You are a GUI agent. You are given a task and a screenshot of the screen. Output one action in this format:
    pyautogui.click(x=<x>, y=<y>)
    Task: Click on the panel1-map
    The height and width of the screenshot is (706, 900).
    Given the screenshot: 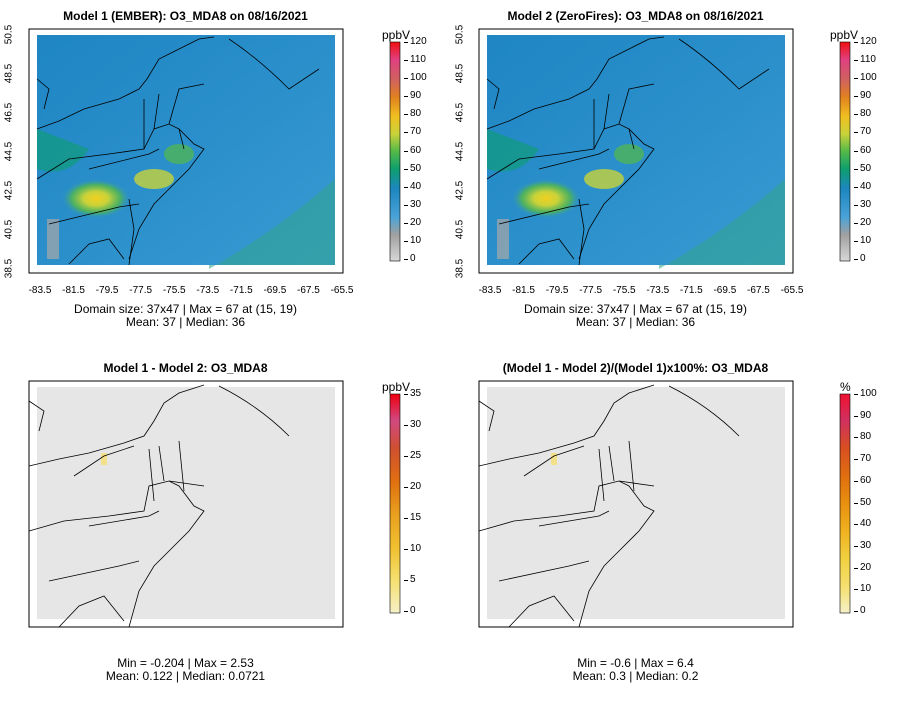 What is the action you would take?
    pyautogui.click(x=186, y=151)
    